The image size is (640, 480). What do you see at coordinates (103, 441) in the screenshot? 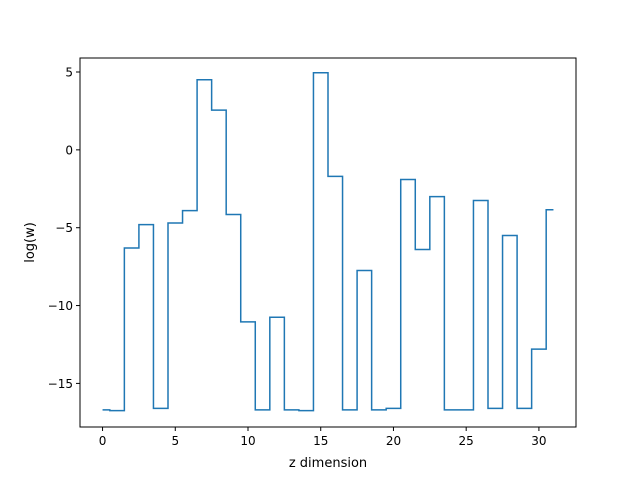
I see `x-tick-label: 0` at bounding box center [103, 441].